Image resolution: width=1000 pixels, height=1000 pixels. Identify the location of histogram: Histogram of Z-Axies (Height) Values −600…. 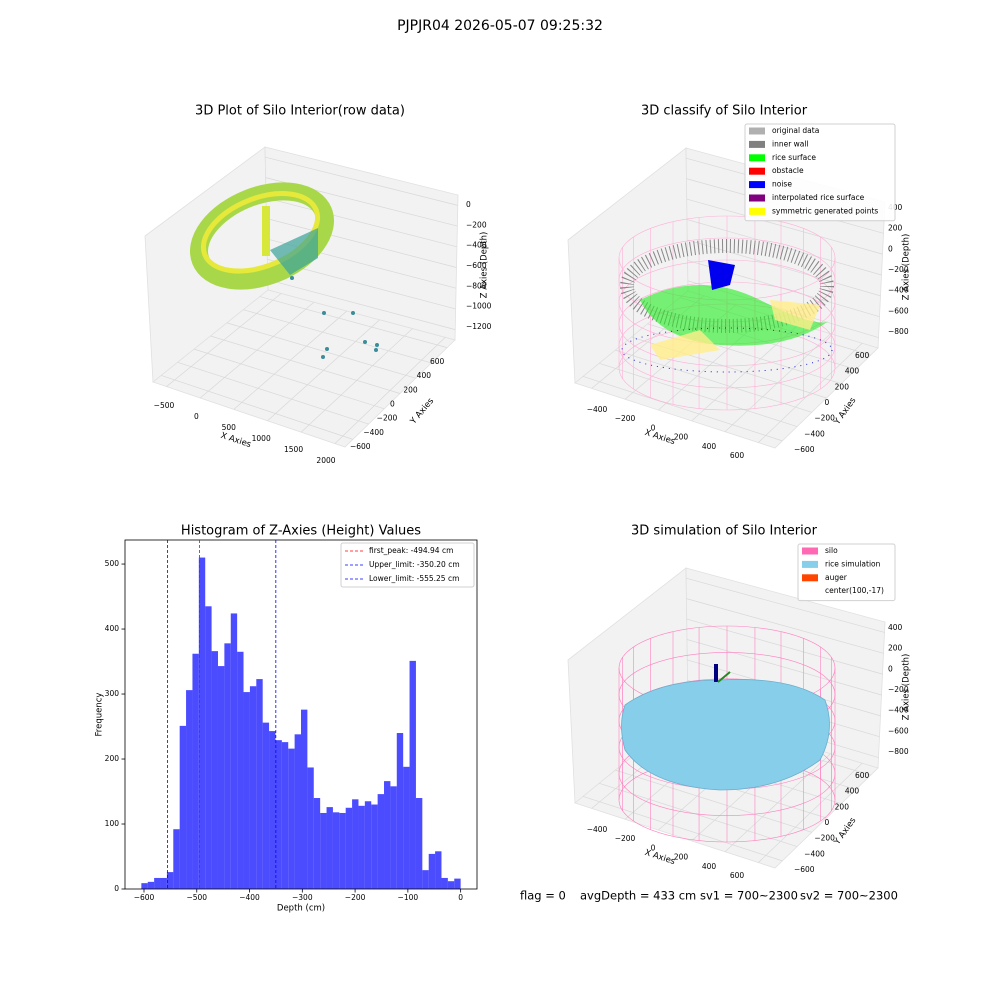
(286, 719).